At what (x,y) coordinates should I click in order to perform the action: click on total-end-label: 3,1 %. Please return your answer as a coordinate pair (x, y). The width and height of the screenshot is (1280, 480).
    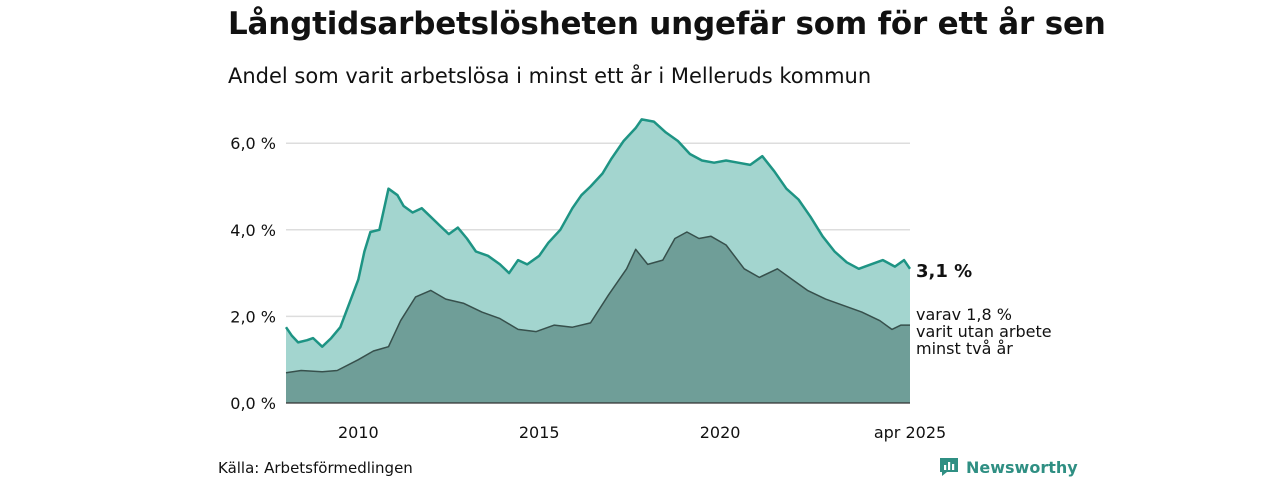
    Looking at the image, I should click on (944, 271).